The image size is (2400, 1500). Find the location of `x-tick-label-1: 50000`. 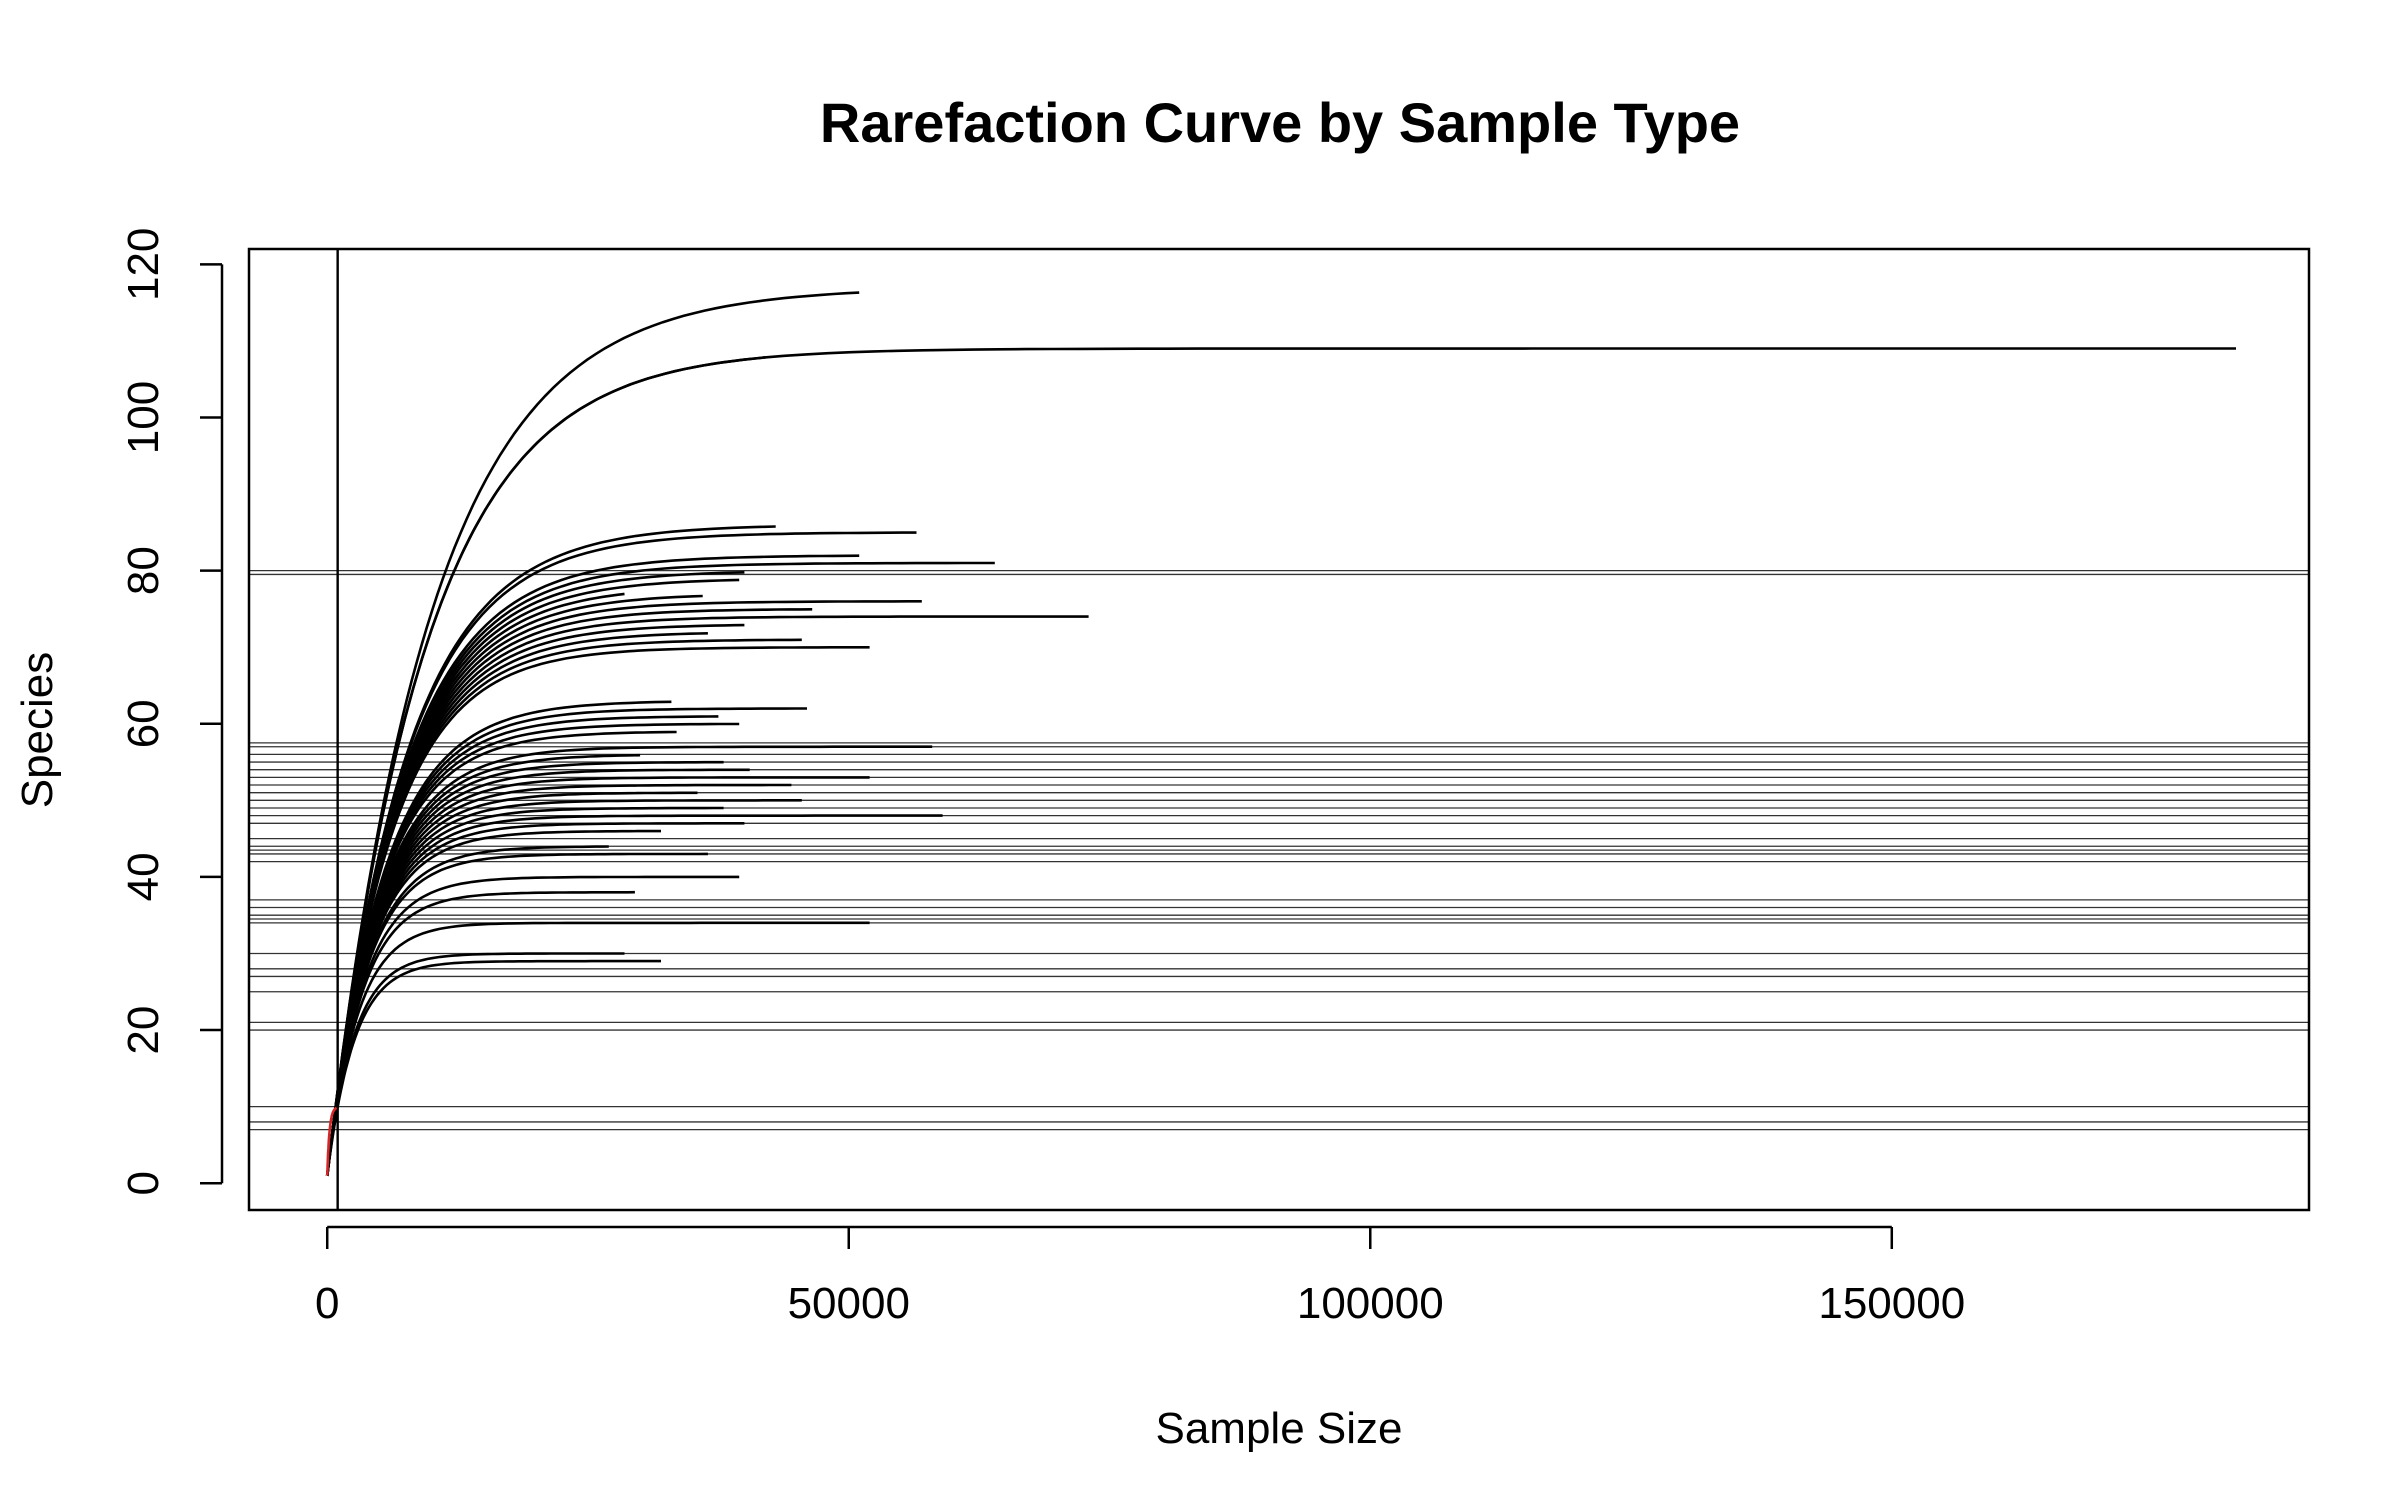

x-tick-label-1: 50000 is located at coordinates (849, 1303).